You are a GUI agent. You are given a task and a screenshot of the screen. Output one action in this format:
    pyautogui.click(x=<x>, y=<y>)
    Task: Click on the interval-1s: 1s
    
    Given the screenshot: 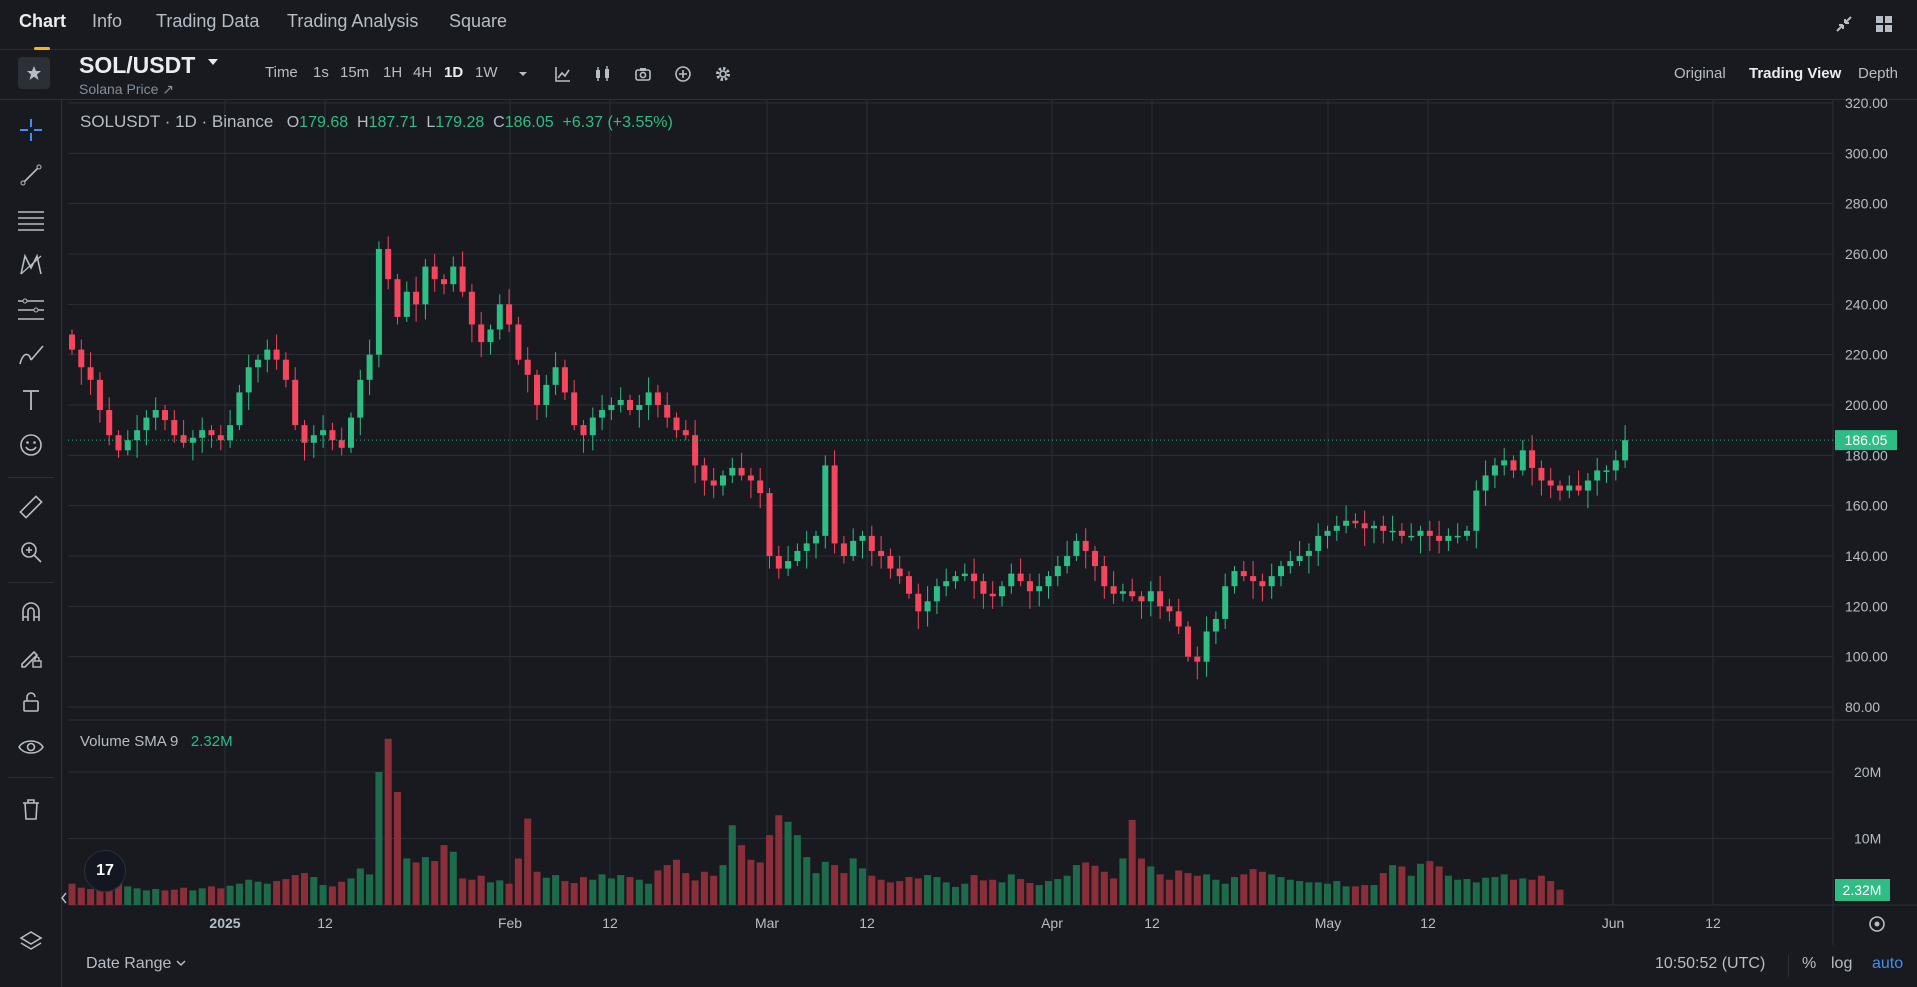 What is the action you would take?
    pyautogui.click(x=321, y=72)
    